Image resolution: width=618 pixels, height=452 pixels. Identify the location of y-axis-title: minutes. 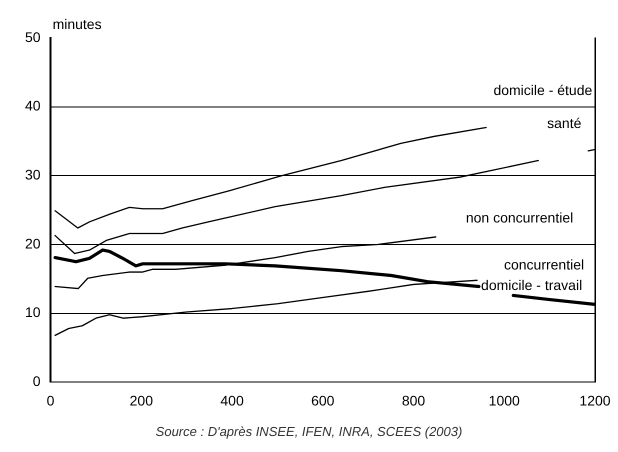
(77, 24).